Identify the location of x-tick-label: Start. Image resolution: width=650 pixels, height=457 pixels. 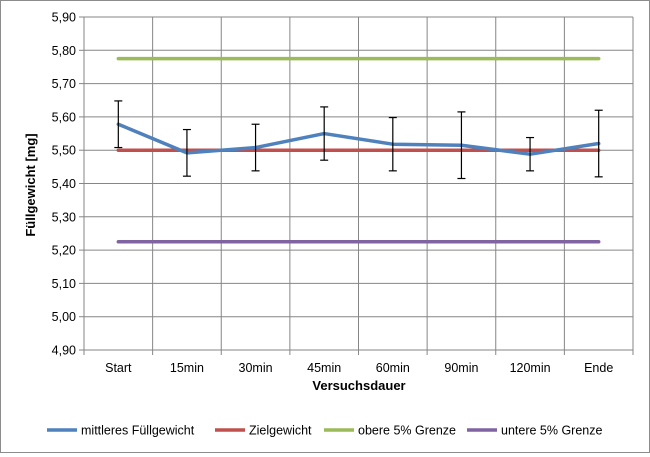
(118, 368).